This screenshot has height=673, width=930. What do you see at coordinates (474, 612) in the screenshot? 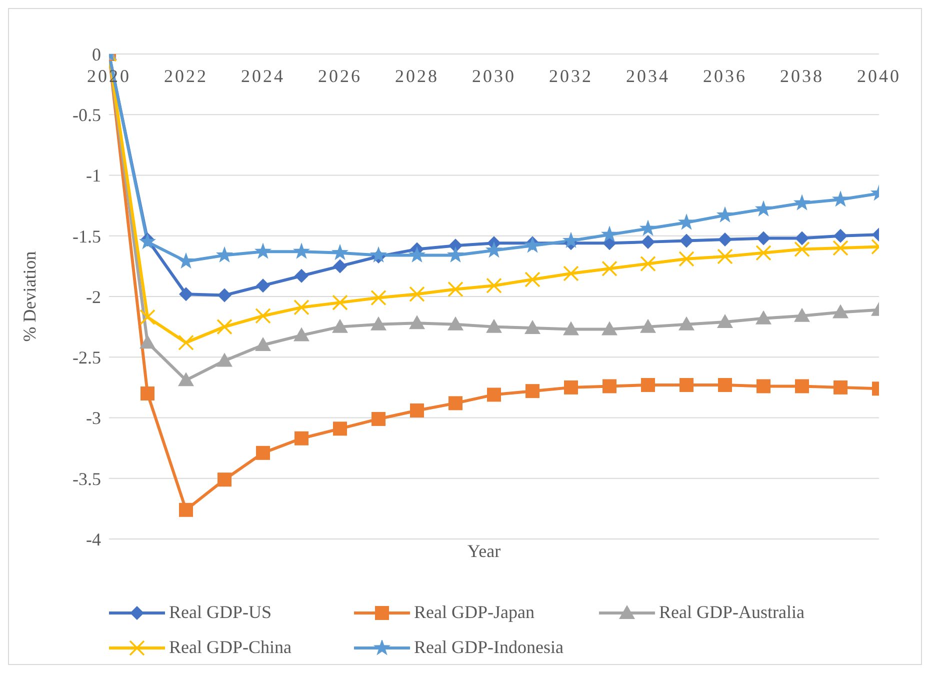
I see `legend-label: Real GDP-Japan` at bounding box center [474, 612].